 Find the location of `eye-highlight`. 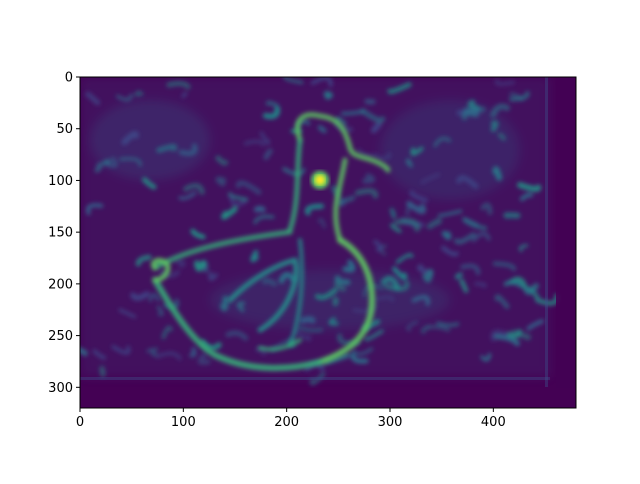

eye-highlight is located at coordinates (320, 180).